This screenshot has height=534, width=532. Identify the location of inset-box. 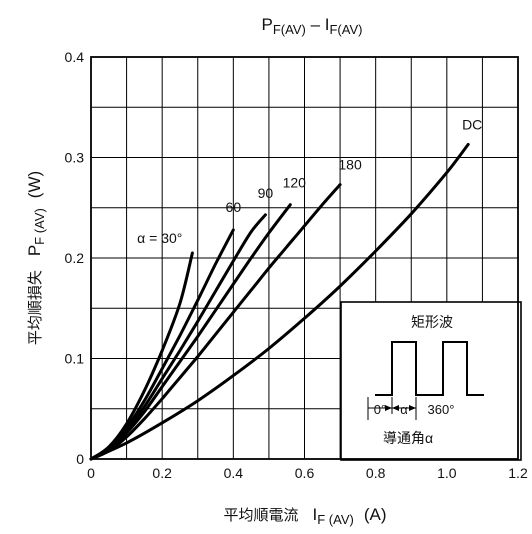
(431, 381).